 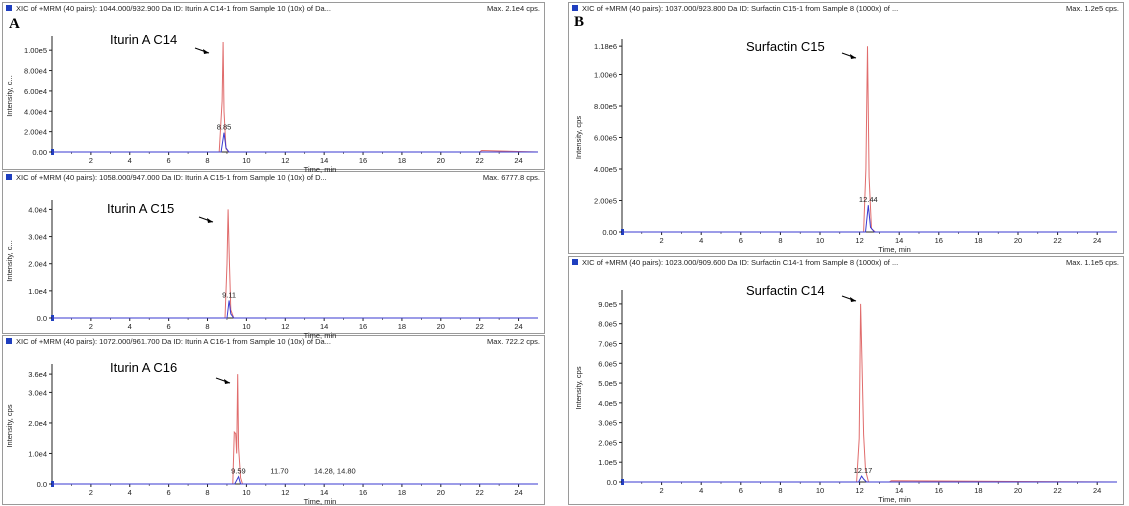 What do you see at coordinates (37, 374) in the screenshot?
I see `y-tick-label: 3.6e4` at bounding box center [37, 374].